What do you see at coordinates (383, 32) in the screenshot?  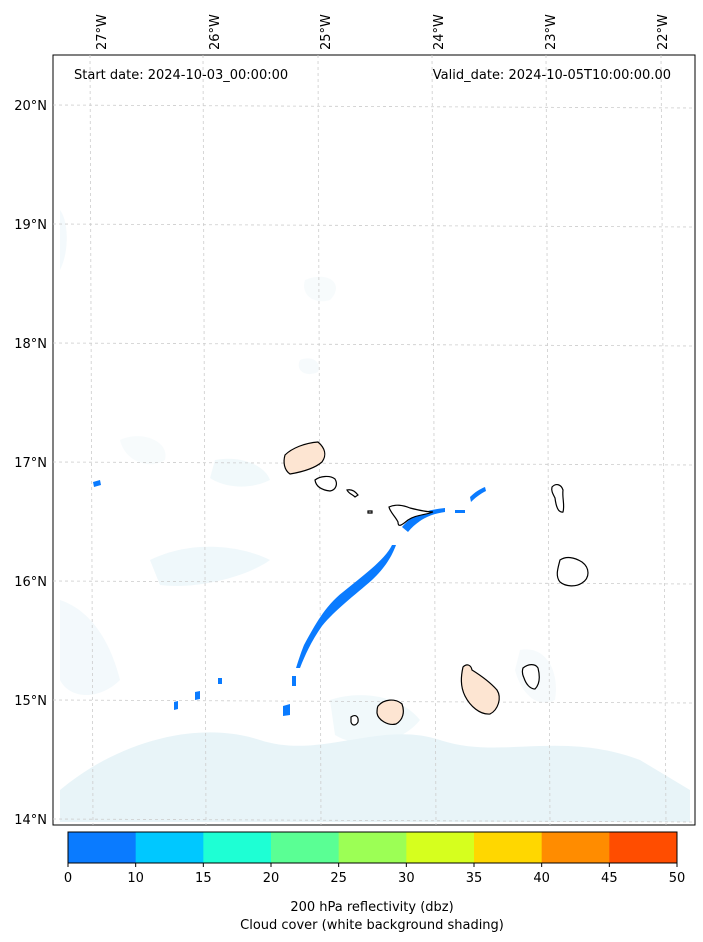 I see `longitude-labels: 27°W 26°W 25°W 24°W 23°W 22°W` at bounding box center [383, 32].